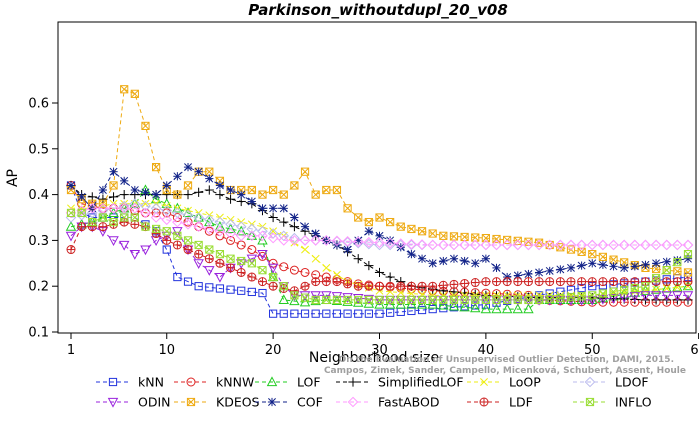 The image size is (699, 434). I want to click on x-tick-label: 20, so click(273, 350).